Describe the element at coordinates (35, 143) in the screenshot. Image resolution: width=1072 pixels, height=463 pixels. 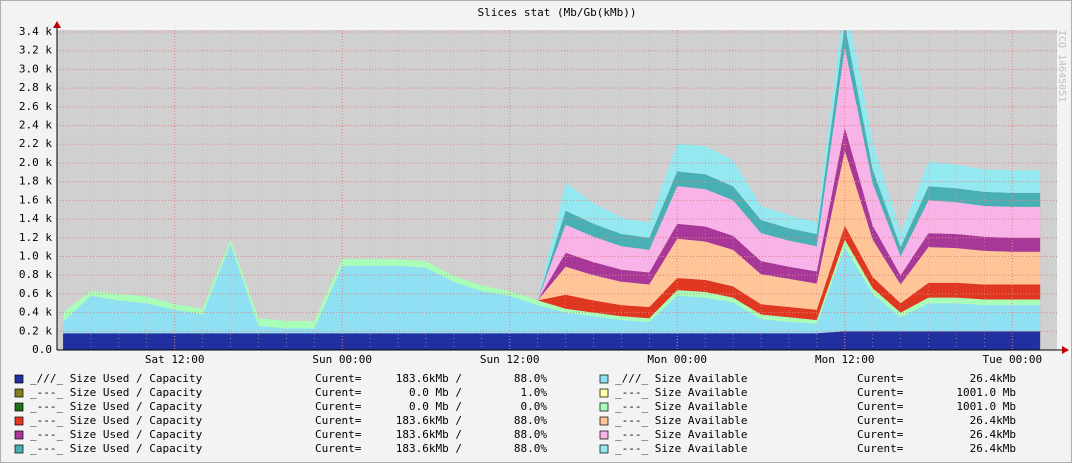
I see `y-tick-label: 2.2 k` at that location.